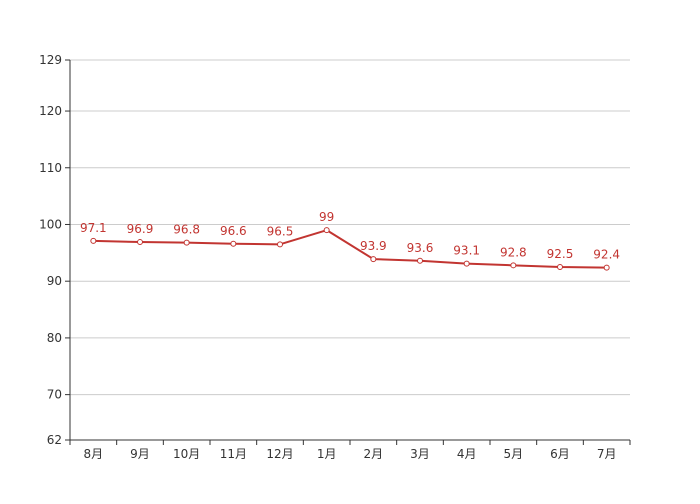  I want to click on data-label: 92.4, so click(606, 255).